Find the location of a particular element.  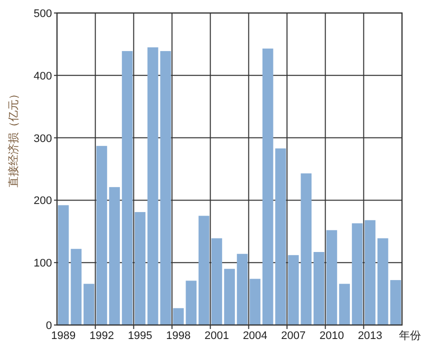

x-axis-title: 年份 is located at coordinates (410, 336).